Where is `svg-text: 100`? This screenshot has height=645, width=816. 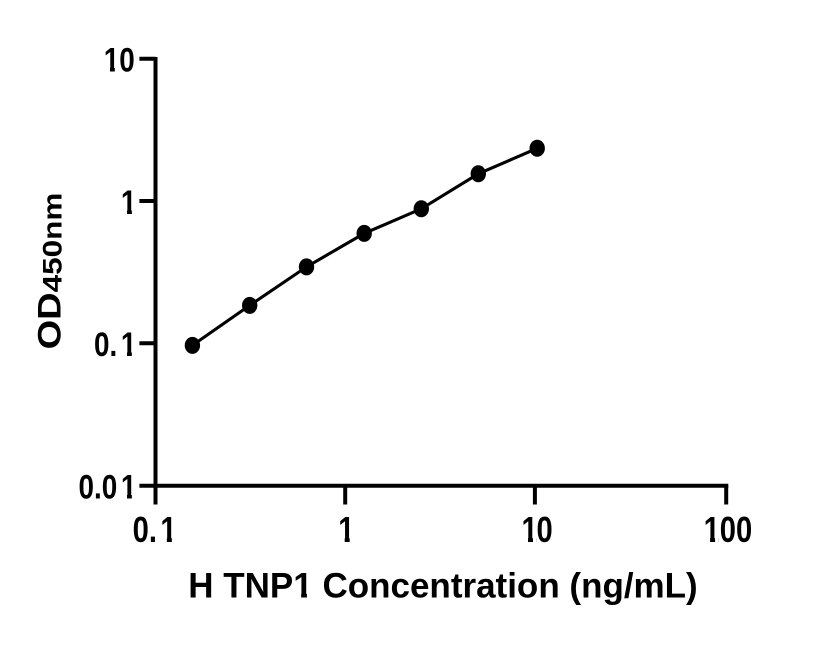
svg-text: 100 is located at coordinates (728, 529).